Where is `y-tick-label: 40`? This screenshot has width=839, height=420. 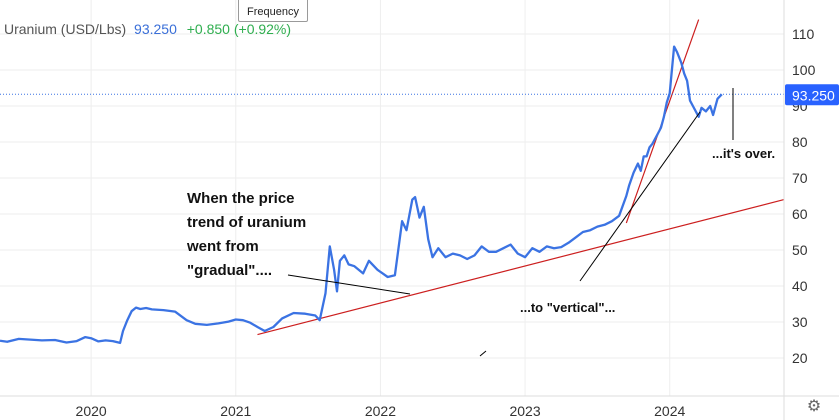
y-tick-label: 40 is located at coordinates (800, 286).